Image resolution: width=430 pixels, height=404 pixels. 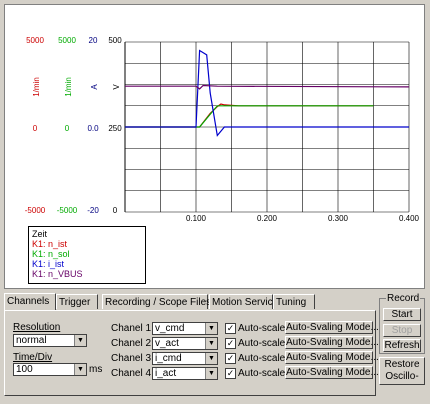 I want to click on channel-4-value: i_act, so click(x=166, y=373).